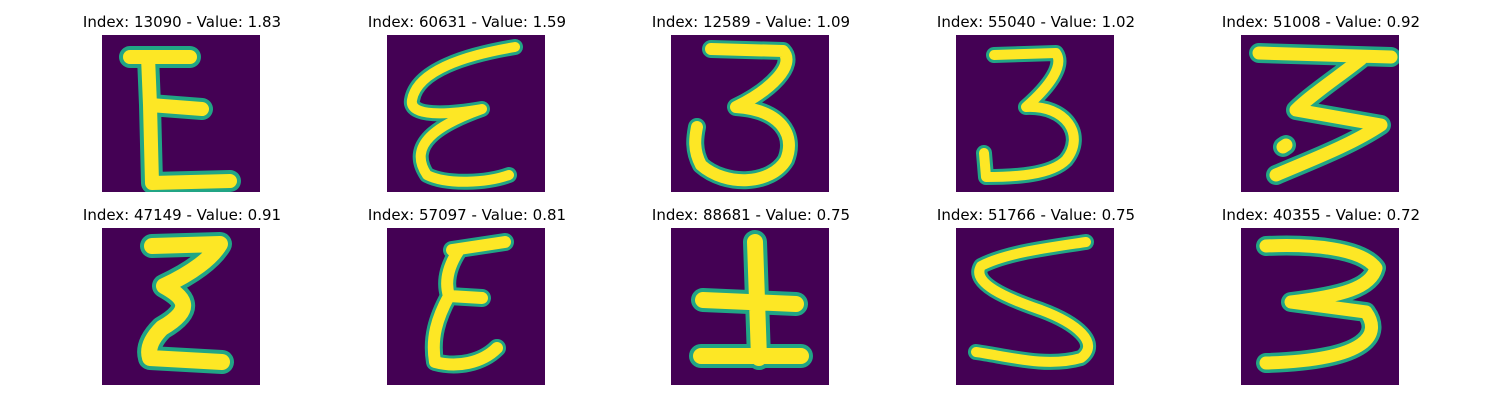 The height and width of the screenshot is (400, 1500). I want to click on panel-1: Index: 13090 - Value: 1.83, so click(182, 102).